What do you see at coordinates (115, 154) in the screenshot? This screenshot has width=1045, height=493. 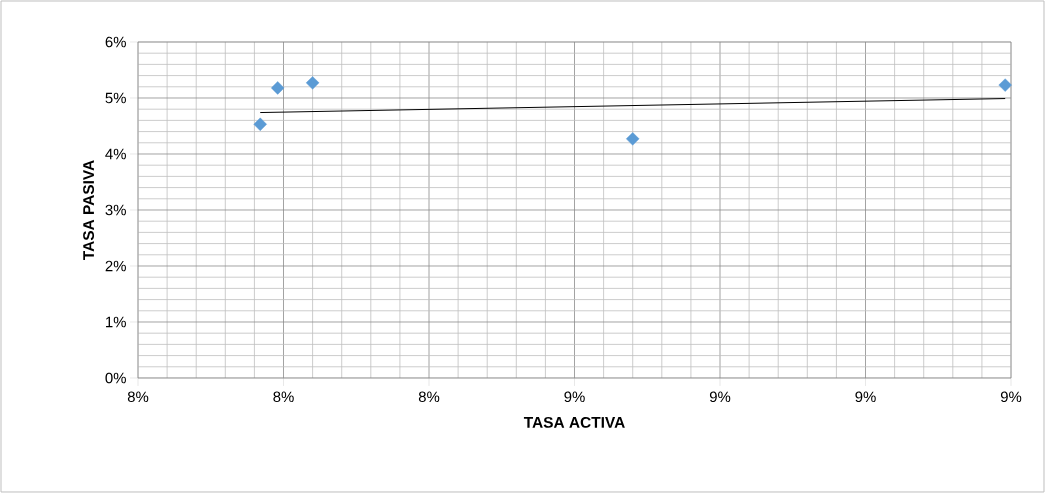 I see `y-tick-label: 4%` at bounding box center [115, 154].